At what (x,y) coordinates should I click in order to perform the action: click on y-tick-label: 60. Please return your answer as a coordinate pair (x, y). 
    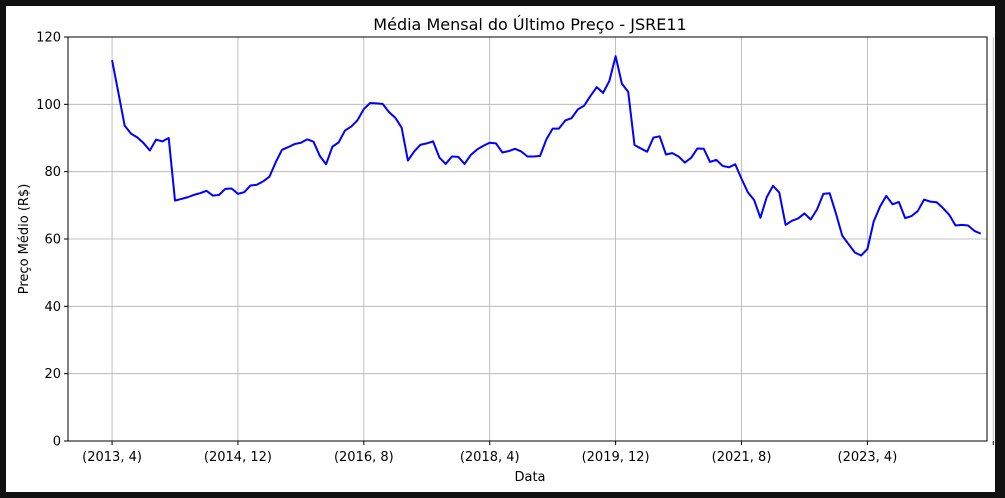
    Looking at the image, I should click on (52, 240).